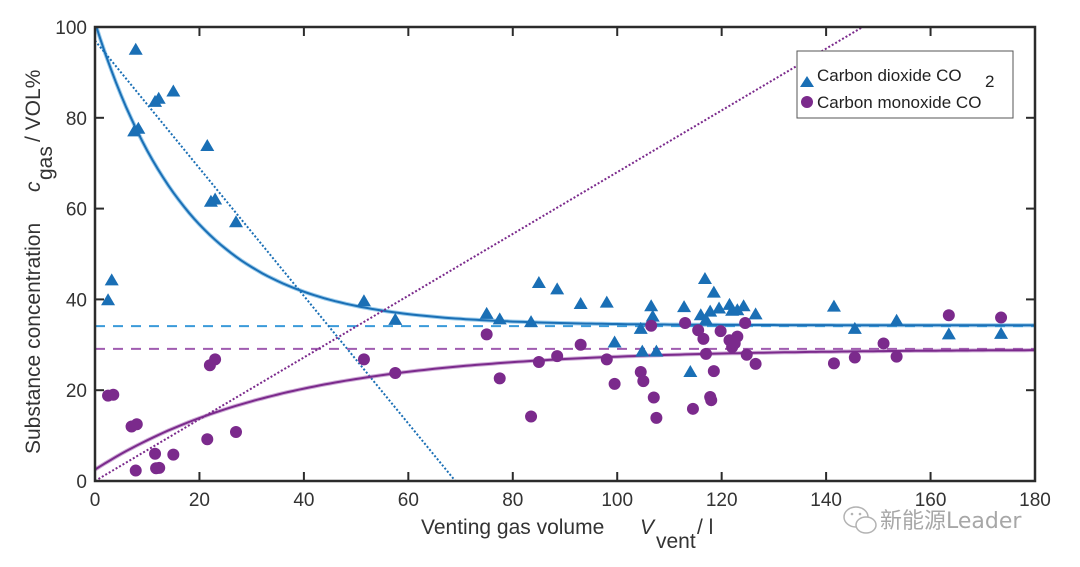 This screenshot has width=1080, height=567. I want to click on x-tick-label: 160, so click(931, 500).